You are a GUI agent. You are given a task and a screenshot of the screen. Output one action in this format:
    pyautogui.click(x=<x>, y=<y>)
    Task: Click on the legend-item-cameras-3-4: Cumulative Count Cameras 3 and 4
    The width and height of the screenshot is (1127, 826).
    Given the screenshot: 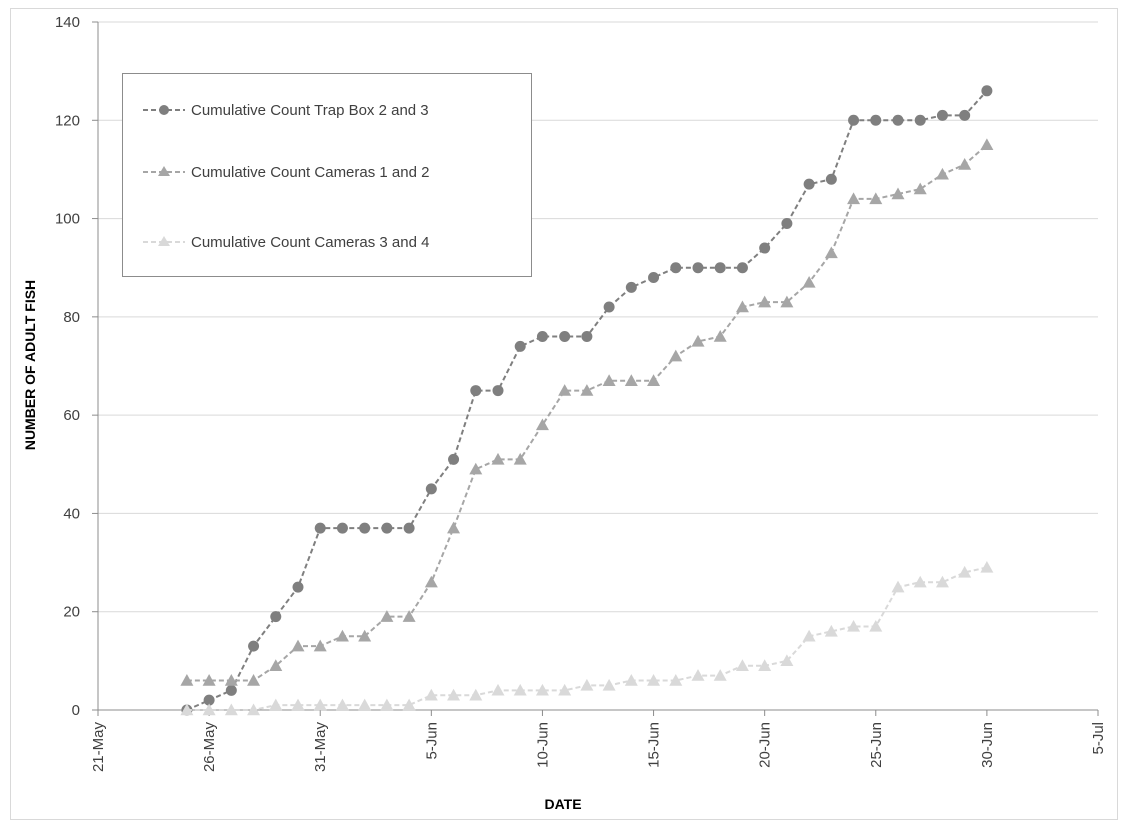 What is the action you would take?
    pyautogui.click(x=285, y=242)
    